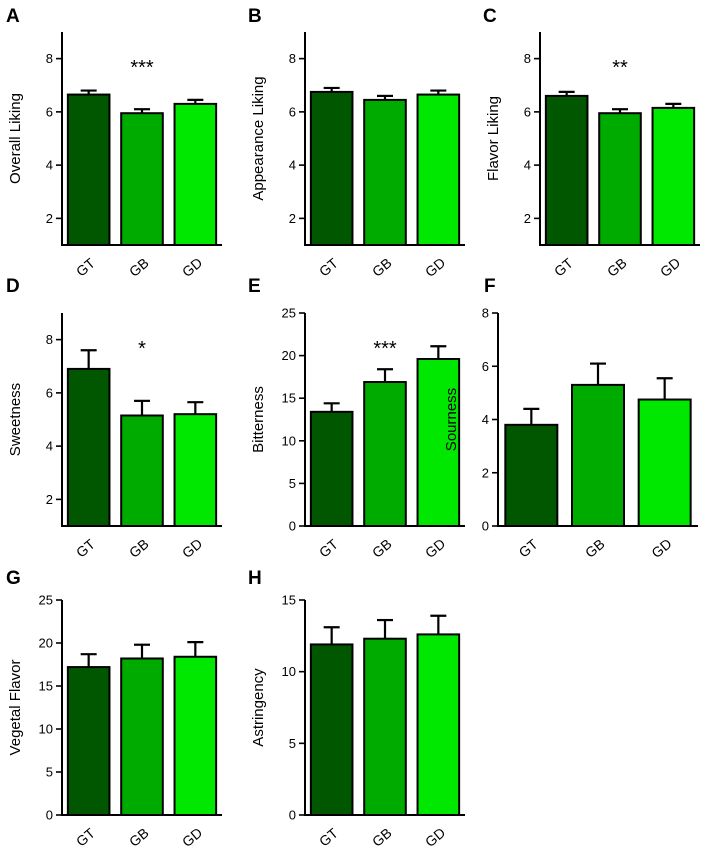 The height and width of the screenshot is (860, 715). I want to click on panel-b-ytick-label-2: 2, so click(292, 218).